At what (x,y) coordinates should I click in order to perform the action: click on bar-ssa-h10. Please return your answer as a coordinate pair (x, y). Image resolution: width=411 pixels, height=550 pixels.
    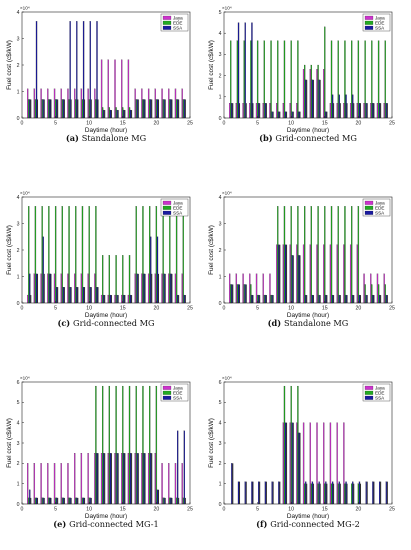
    Looking at the image, I should click on (90, 501).